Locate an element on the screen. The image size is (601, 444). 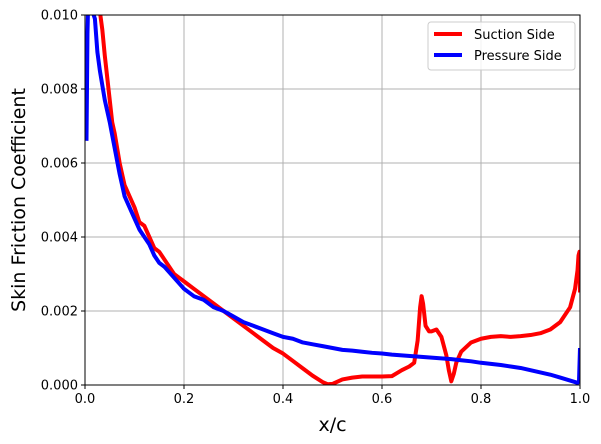
y-tick-label: 0.002 is located at coordinates (59, 312).